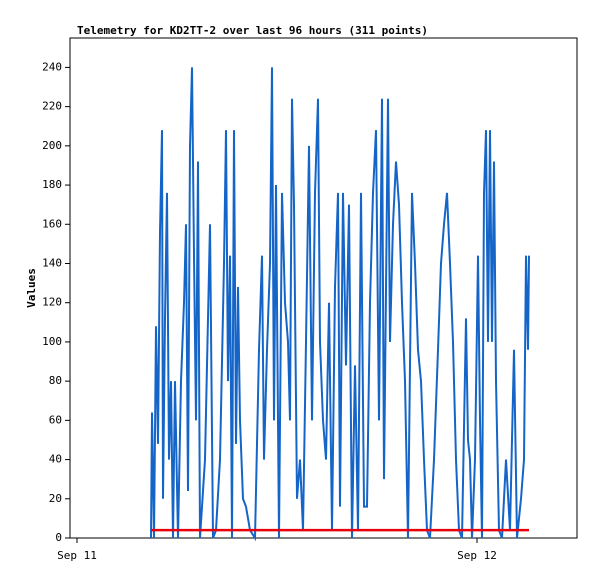 Image resolution: width=597 pixels, height=583 pixels. What do you see at coordinates (52, 184) in the screenshot?
I see `y-tick-label: 180` at bounding box center [52, 184].